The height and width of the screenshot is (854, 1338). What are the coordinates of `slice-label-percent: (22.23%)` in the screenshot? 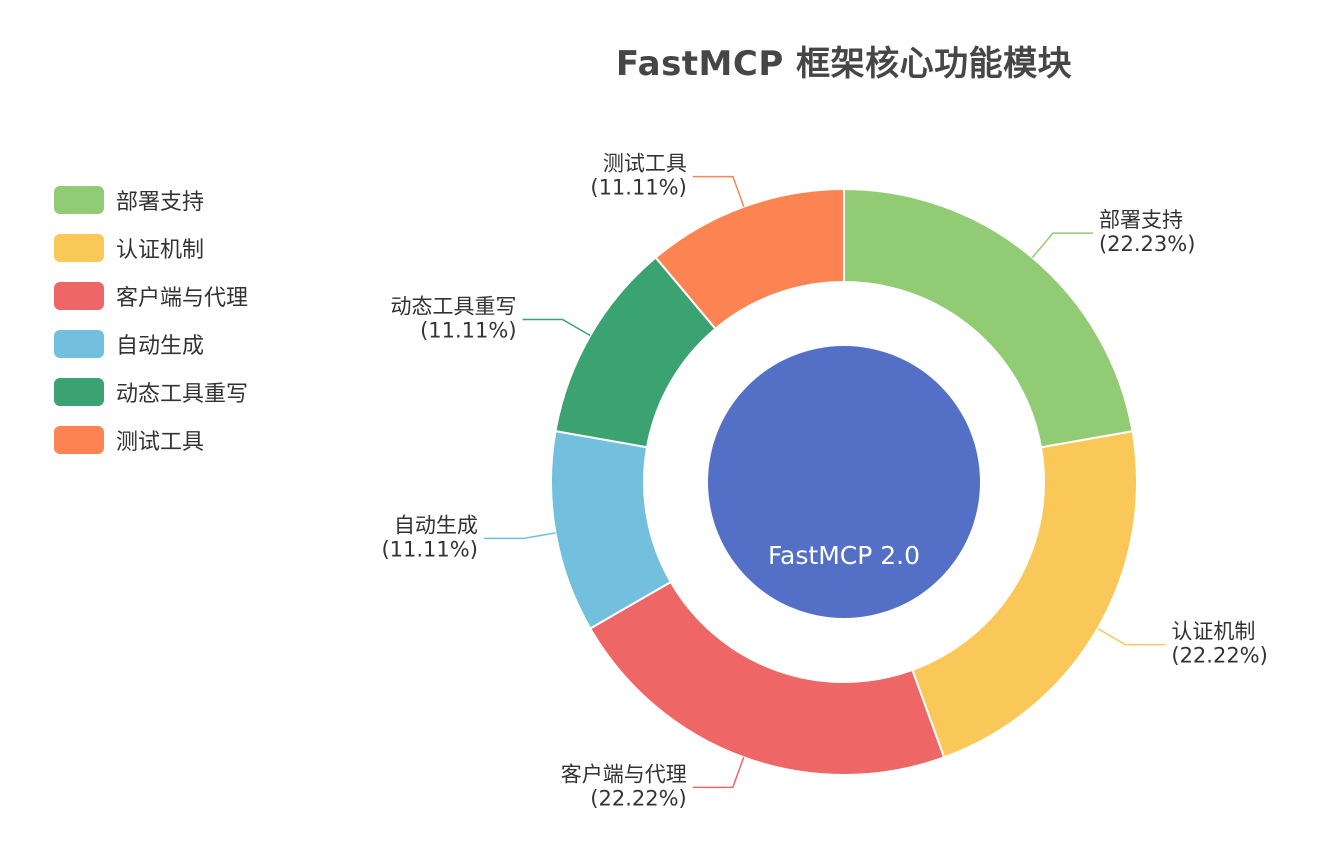 It's located at (1147, 244).